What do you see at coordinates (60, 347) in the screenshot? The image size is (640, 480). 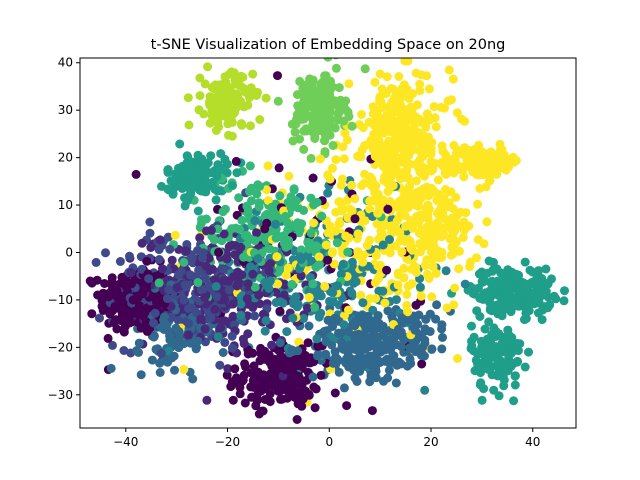 I see `y-tick-label: −20` at bounding box center [60, 347].